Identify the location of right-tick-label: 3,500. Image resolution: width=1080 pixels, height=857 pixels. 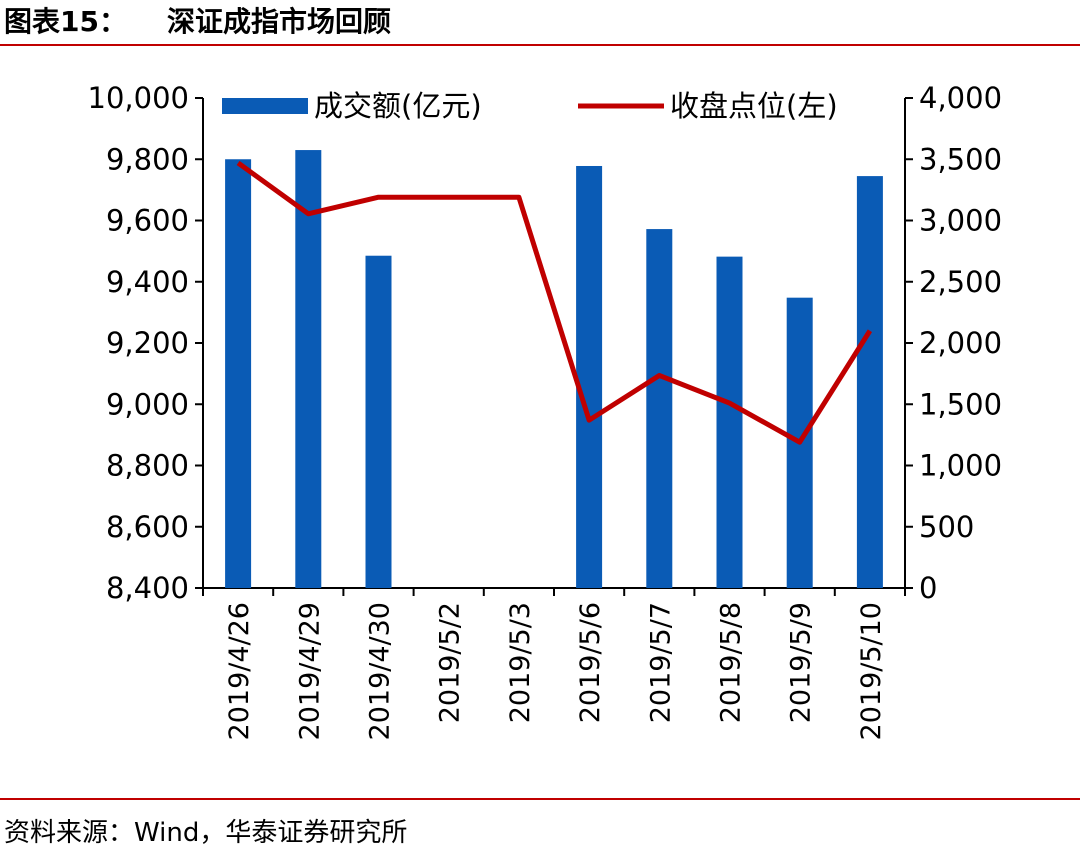
(960, 159).